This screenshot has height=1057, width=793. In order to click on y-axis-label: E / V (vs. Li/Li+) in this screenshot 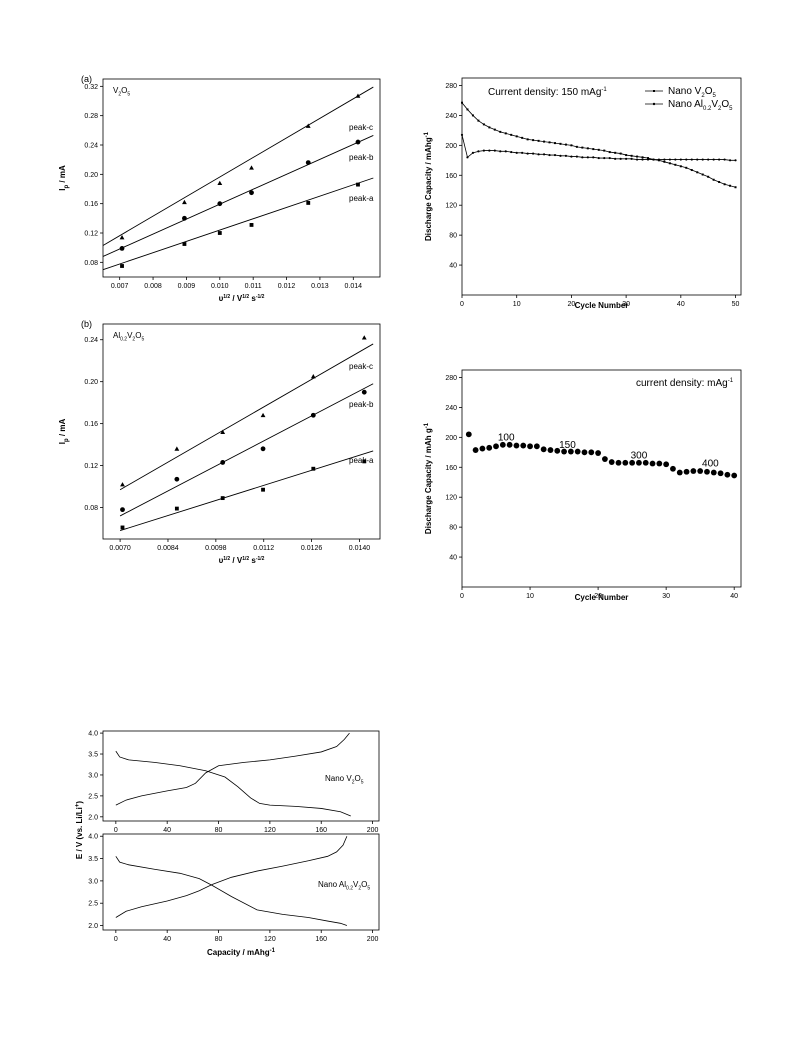, I will do `click(79, 830)`.